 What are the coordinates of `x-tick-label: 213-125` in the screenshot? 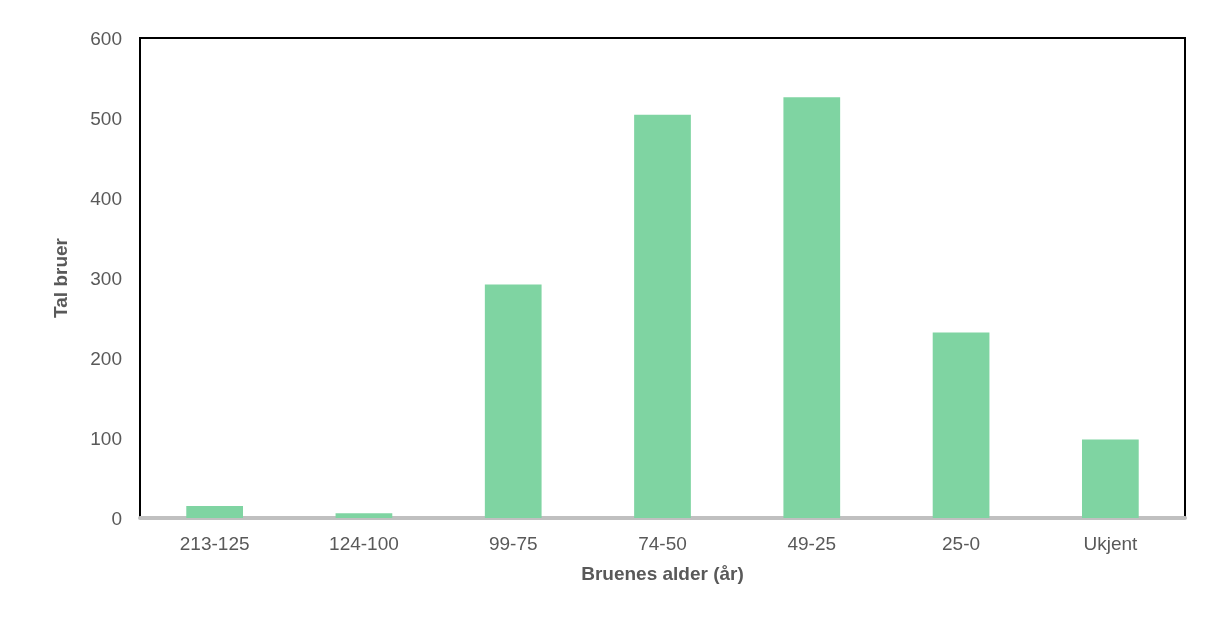 It's located at (214, 543).